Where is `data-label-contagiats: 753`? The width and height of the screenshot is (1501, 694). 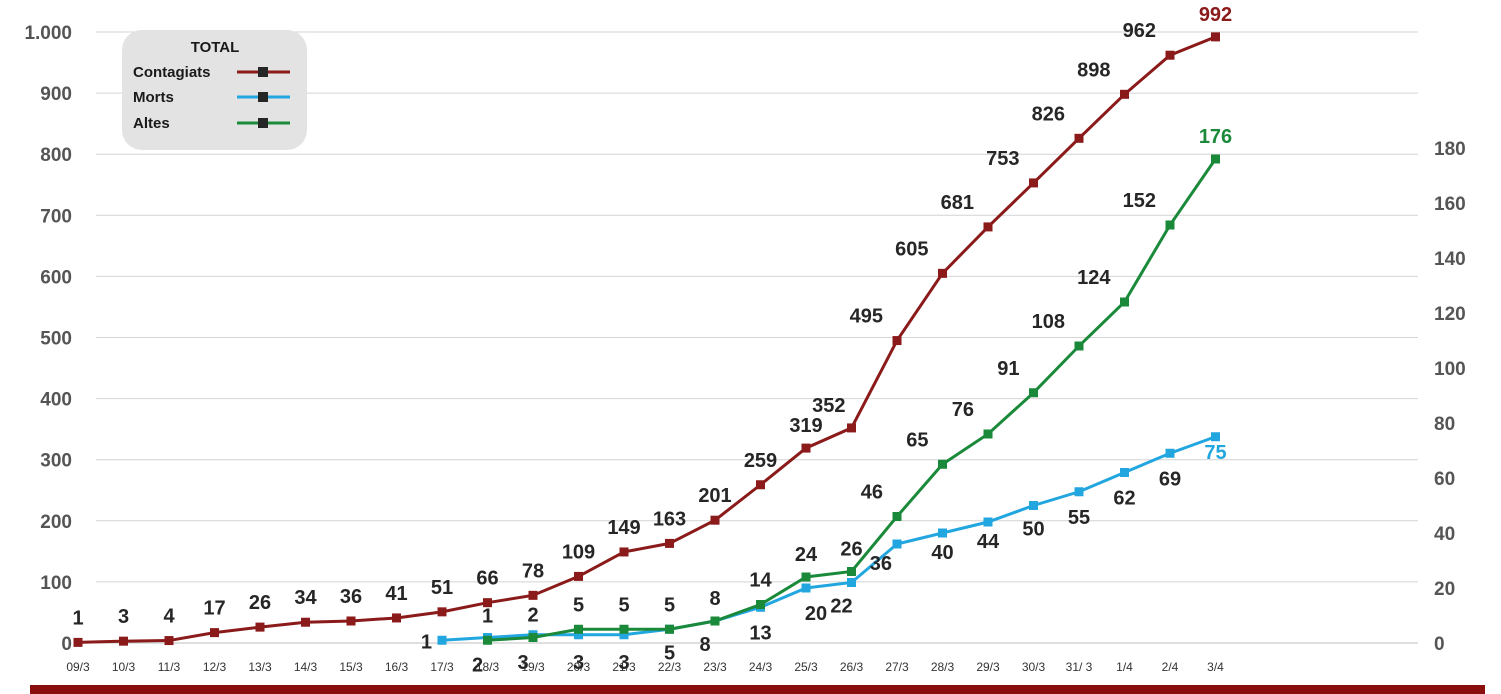 data-label-contagiats: 753 is located at coordinates (1002, 159).